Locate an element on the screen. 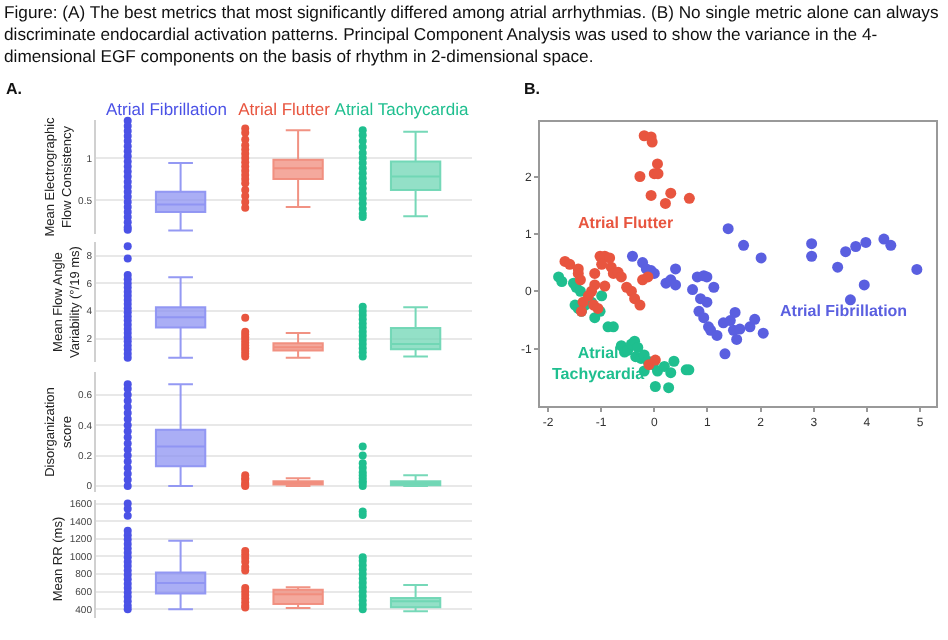 The image size is (948, 640). chart-title: Figure: (A) The best metrics that most significantly differed among atrial arrhythmias. (B) No single metric alone can always discriminate endocardial activation patterns. Principal Component Analysis was used to show the variance in the 4-dimensional EGF components on the basis of rhythm in 2-dimensional space. is located at coordinates (472, 35).